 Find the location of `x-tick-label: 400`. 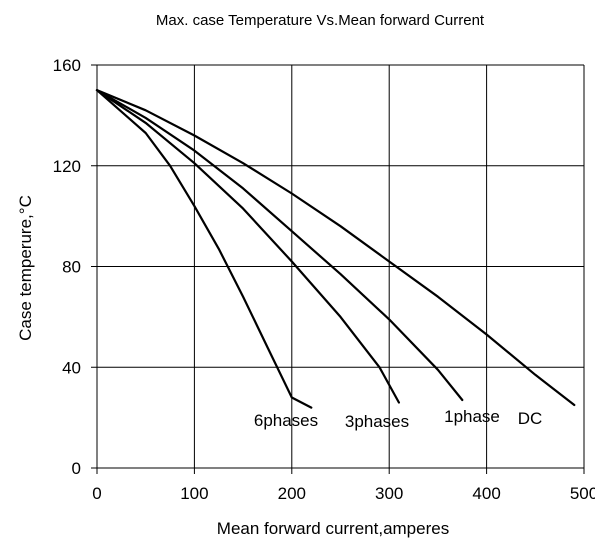

x-tick-label: 400 is located at coordinates (486, 493).